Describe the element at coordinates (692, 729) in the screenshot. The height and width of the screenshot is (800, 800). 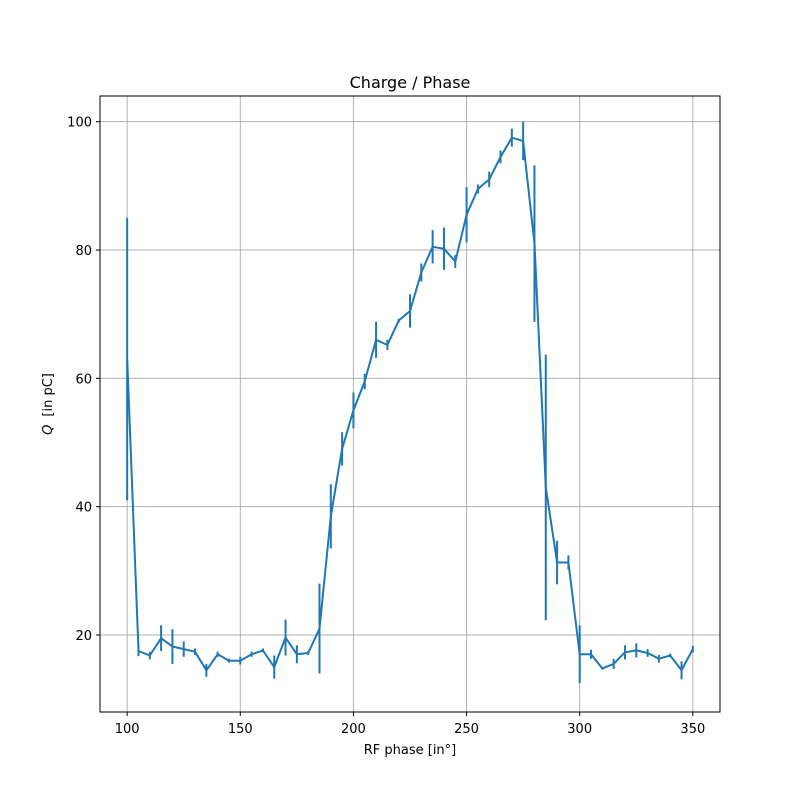
I see `x-tick-label: 350` at that location.